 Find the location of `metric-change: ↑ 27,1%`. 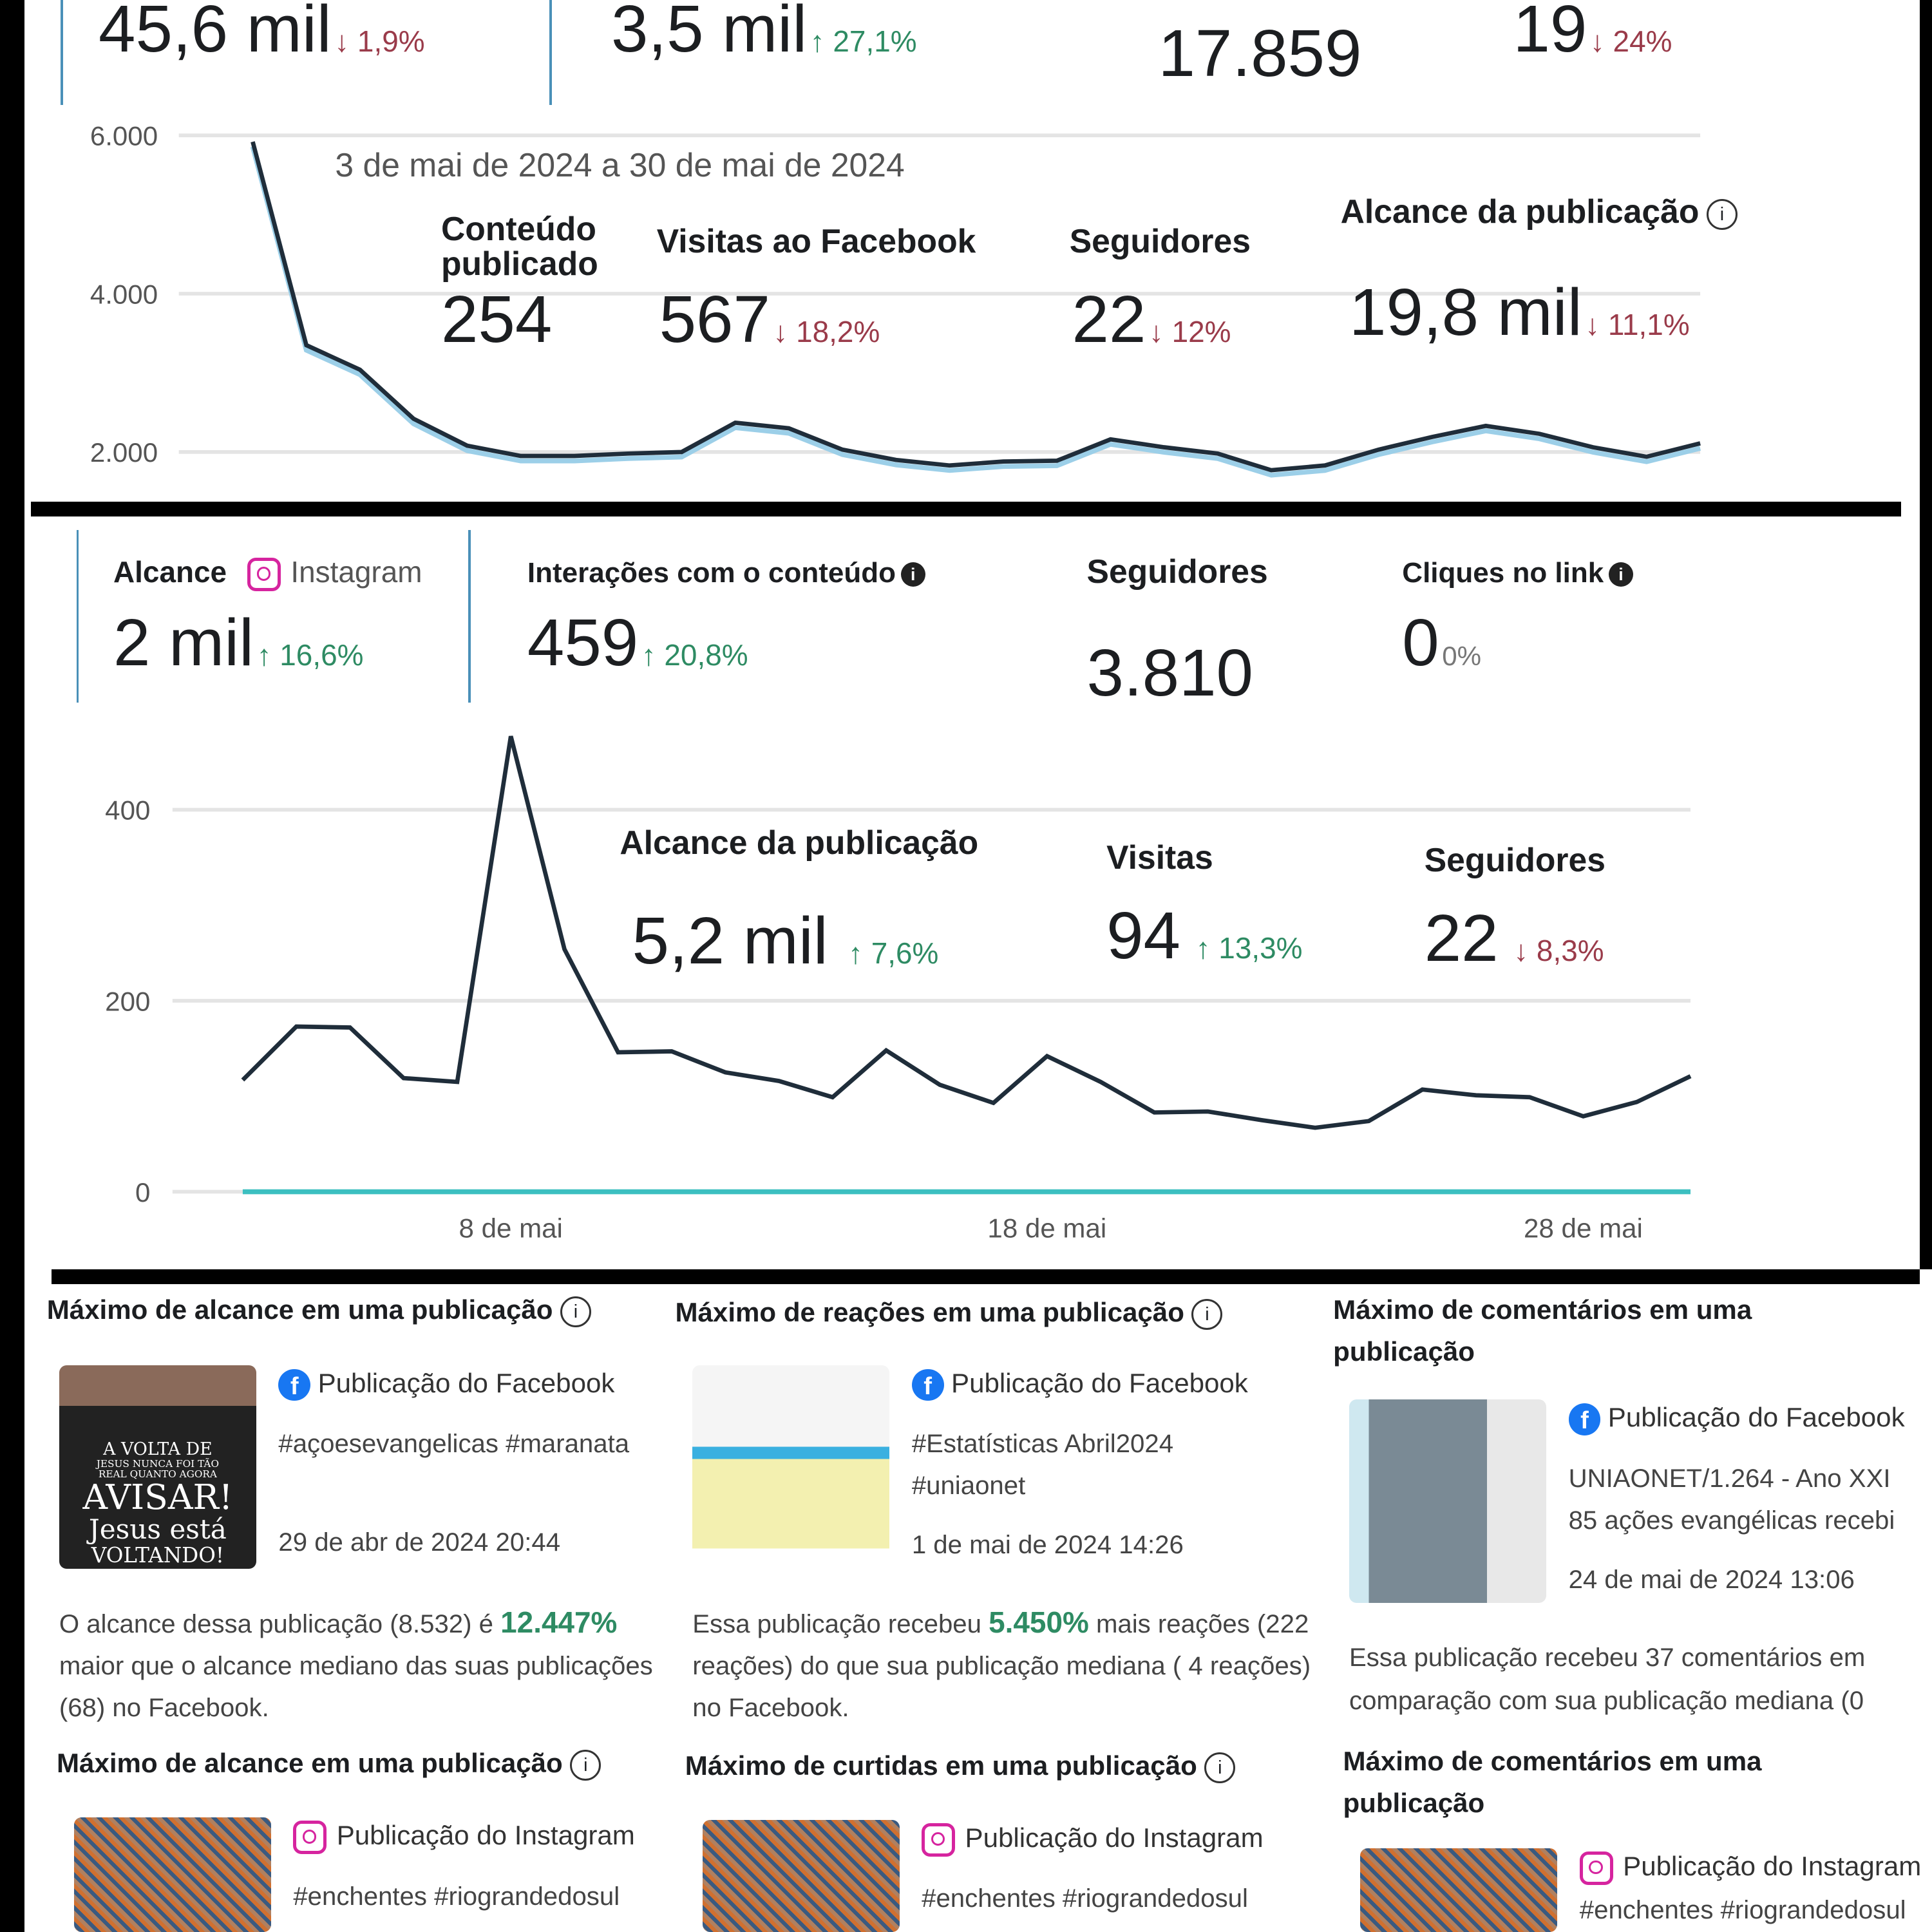

metric-change: ↑ 27,1% is located at coordinates (863, 41).